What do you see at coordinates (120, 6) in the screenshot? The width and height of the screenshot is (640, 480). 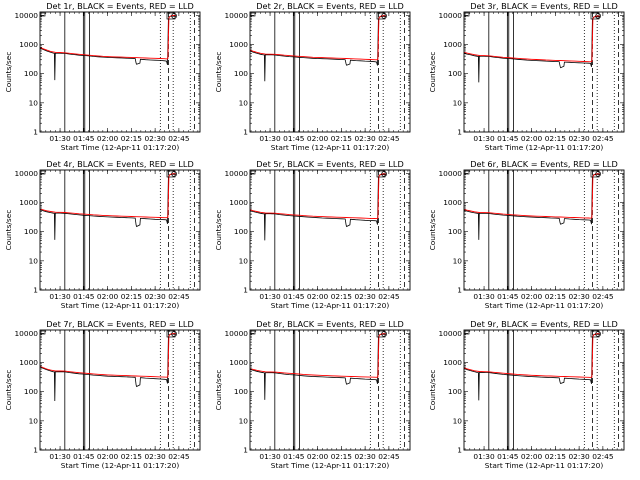 I see `panel-title: Det 1r, BLACK = Events, RED = LLD` at bounding box center [120, 6].